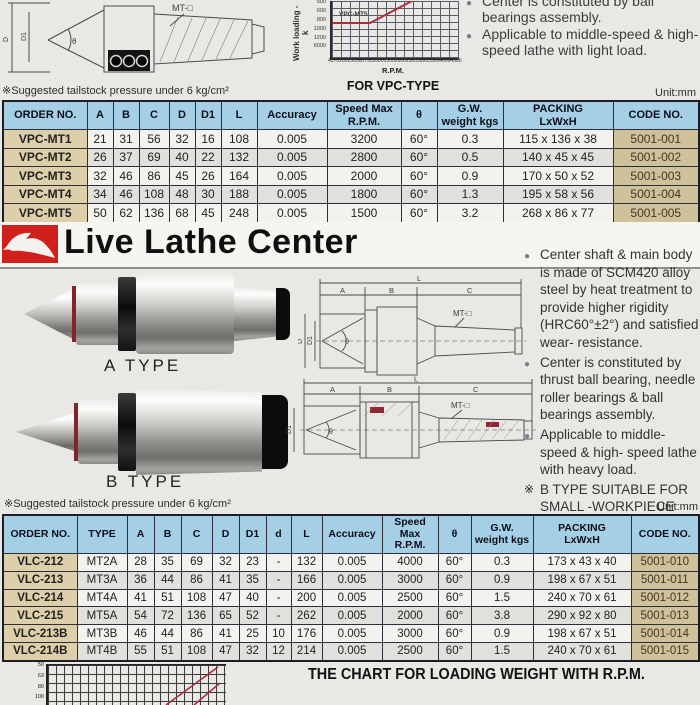 The image size is (700, 705). I want to click on table-cell: 1.5, so click(502, 598).